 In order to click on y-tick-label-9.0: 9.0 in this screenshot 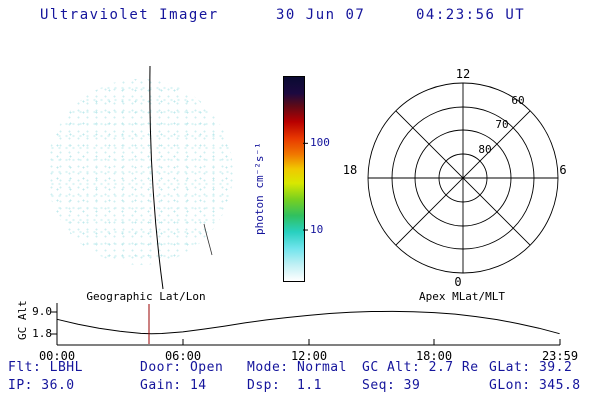, I will do `click(42, 311)`.